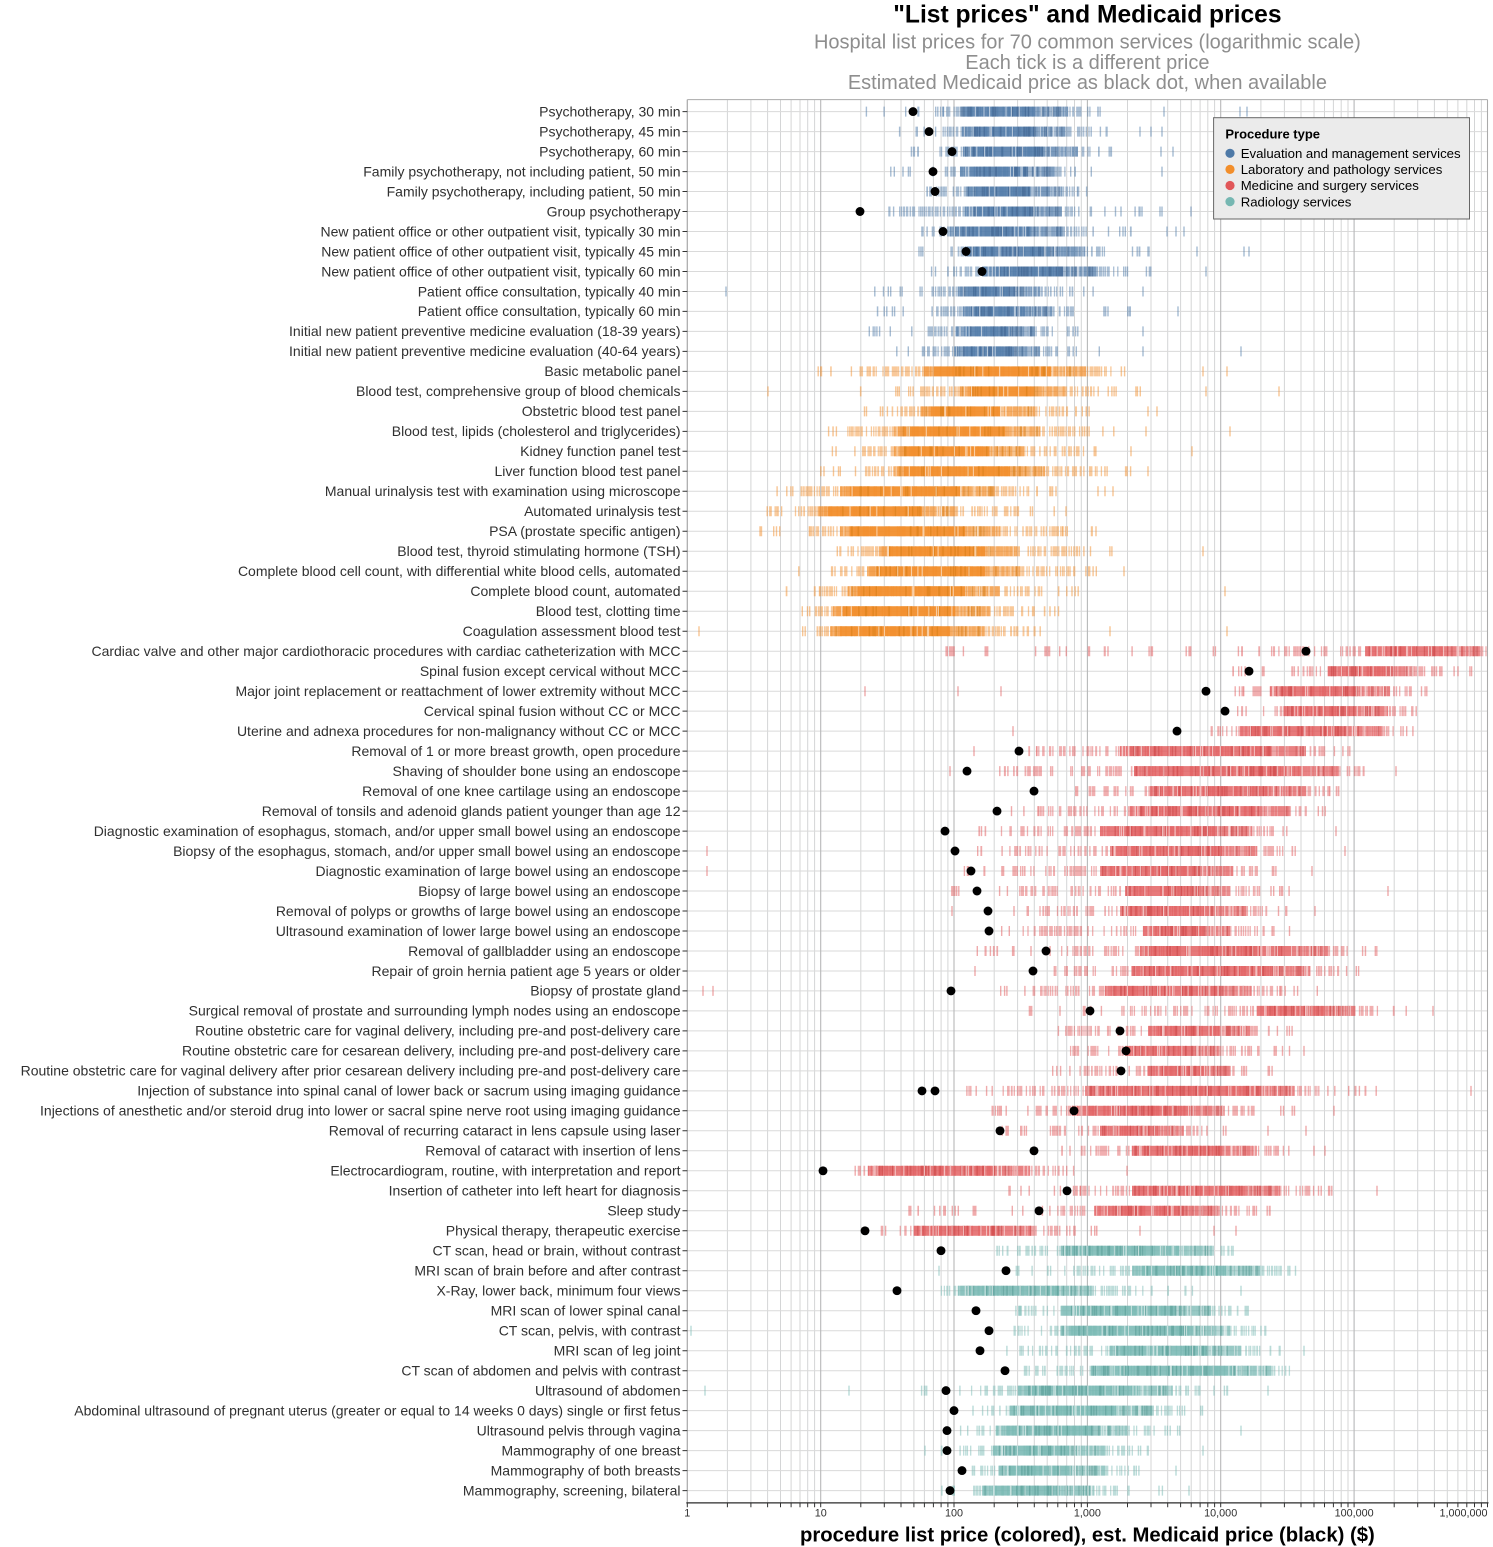 The image size is (1493, 1547). What do you see at coordinates (608, 1390) in the screenshot?
I see `svg-text: Ultrasound of abdomen` at bounding box center [608, 1390].